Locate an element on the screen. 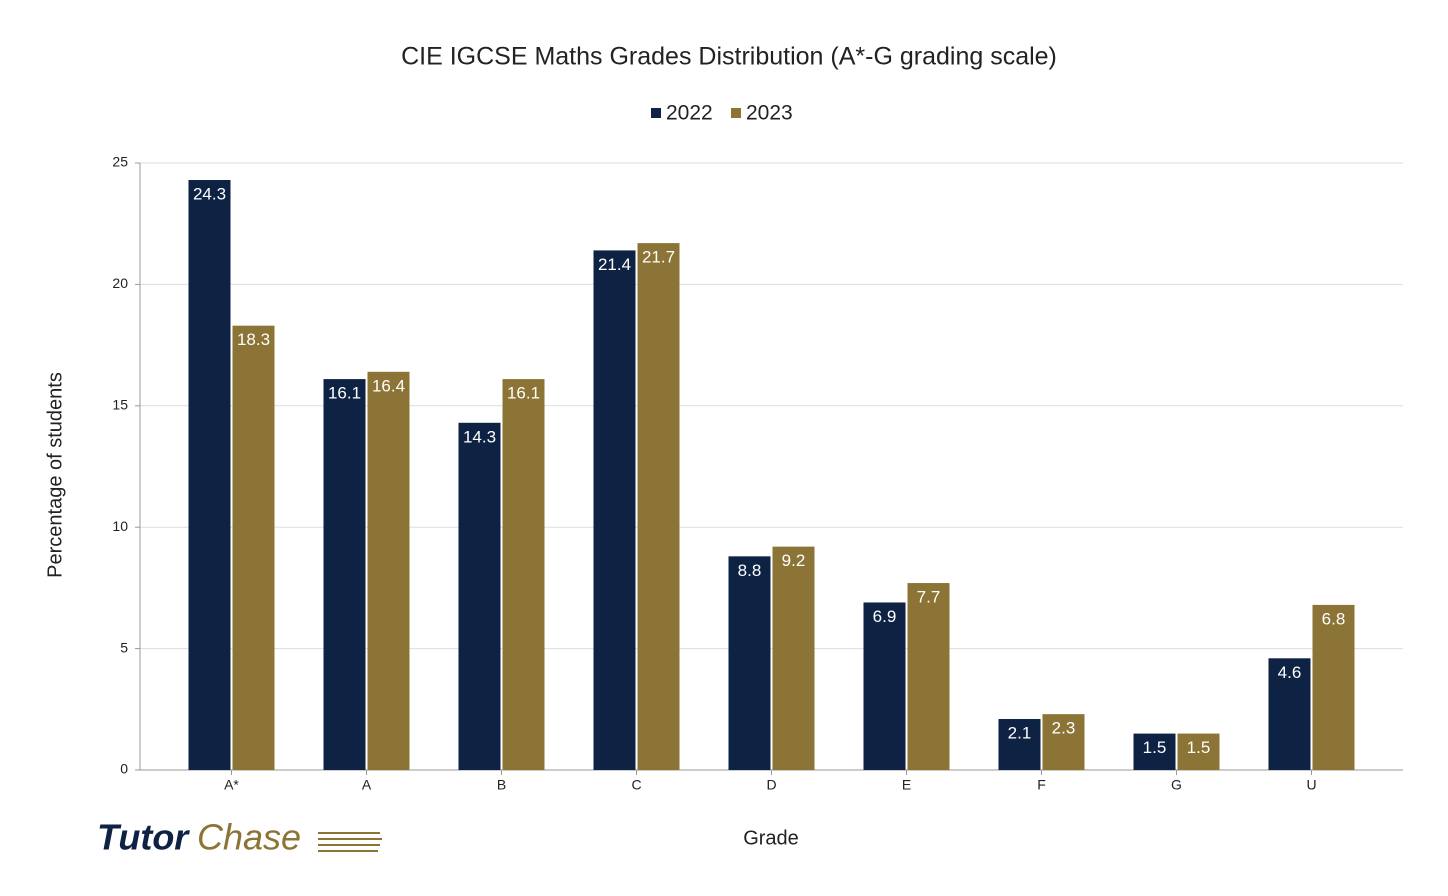 This screenshot has height=896, width=1448. logo: Tutor Chase is located at coordinates (239, 837).